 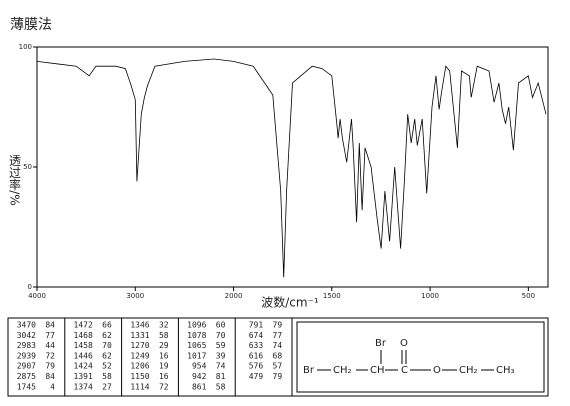 What do you see at coordinates (256, 355) in the screenshot?
I see `peak-wavenumber: 616` at bounding box center [256, 355].